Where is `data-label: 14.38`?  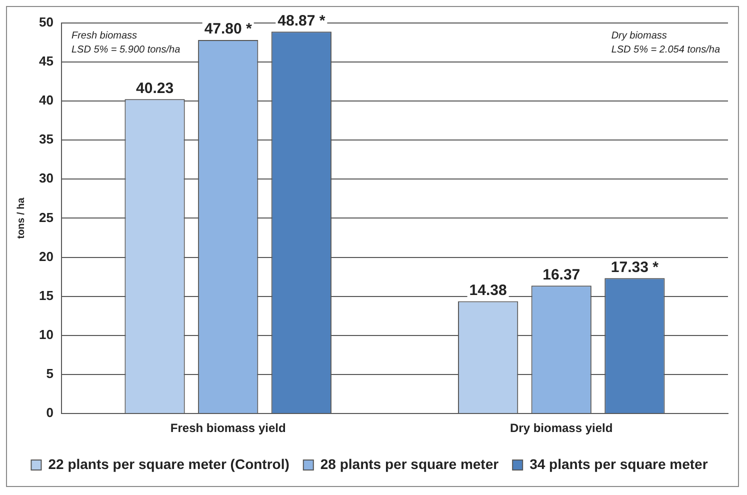 data-label: 14.38 is located at coordinates (488, 290).